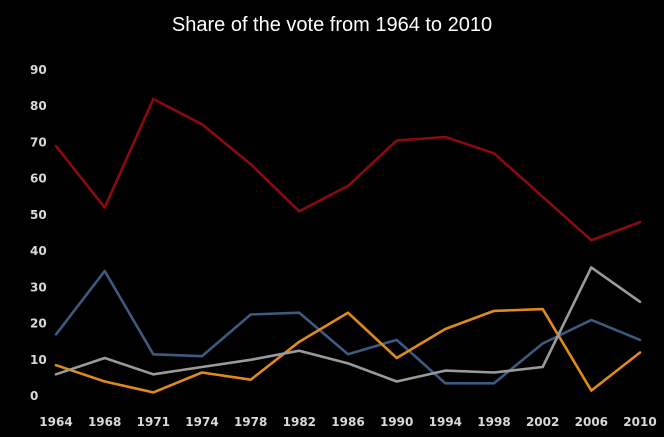  I want to click on y-axis-ticks: 0 10 20 30 40 50 60 70 80 90, so click(38, 233).